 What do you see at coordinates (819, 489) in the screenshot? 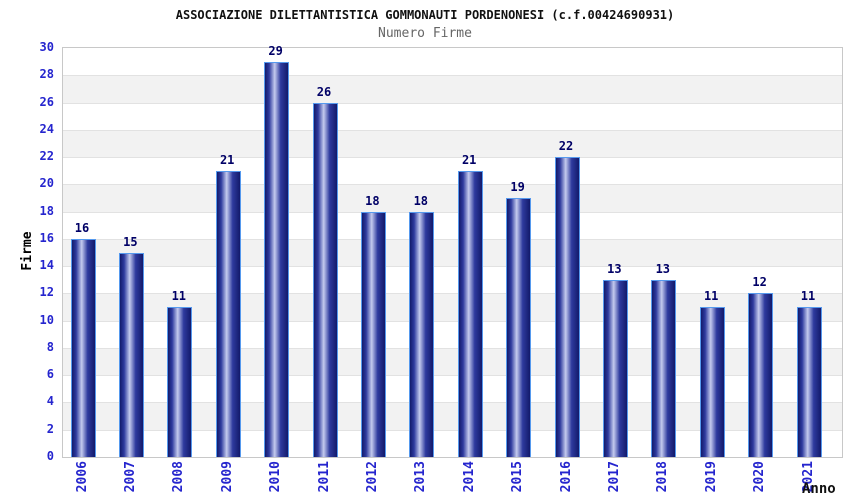
I see `x-axis-title: Anno` at bounding box center [819, 489].